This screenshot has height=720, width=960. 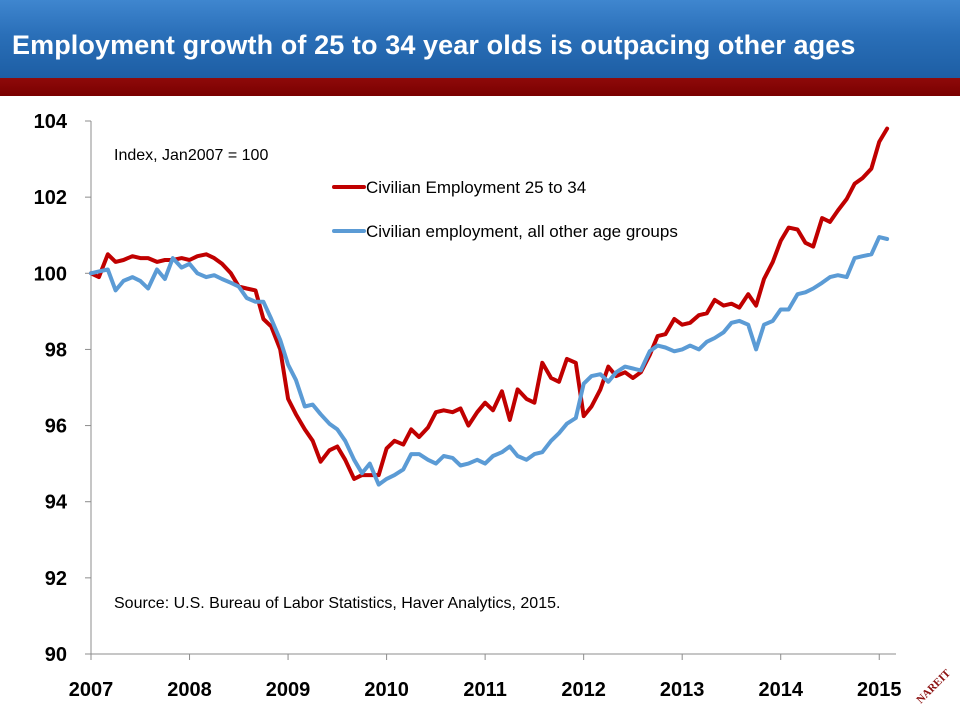 What do you see at coordinates (386, 690) in the screenshot?
I see `x-tick-label: 2010` at bounding box center [386, 690].